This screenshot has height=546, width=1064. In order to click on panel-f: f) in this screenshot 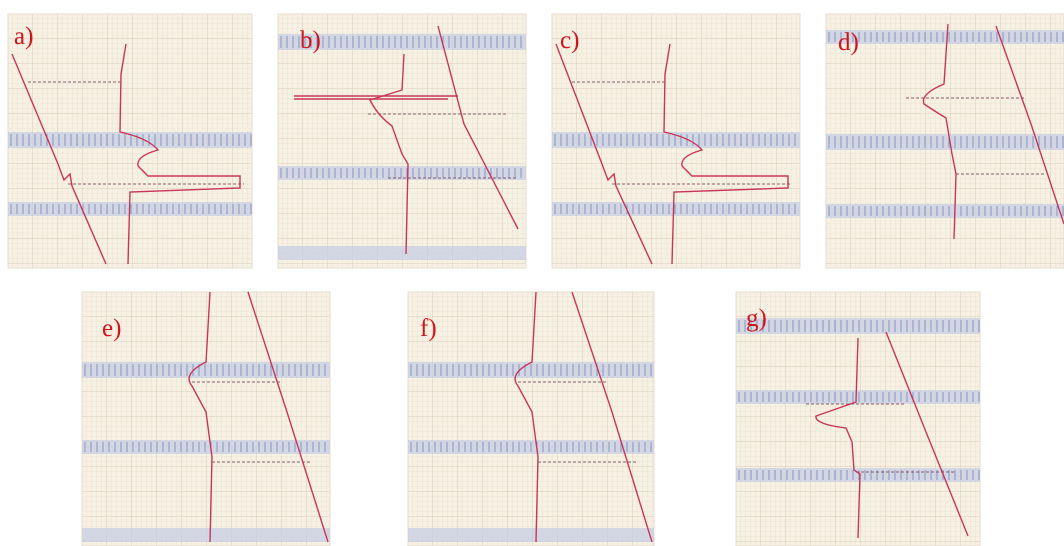, I will do `click(531, 418)`.